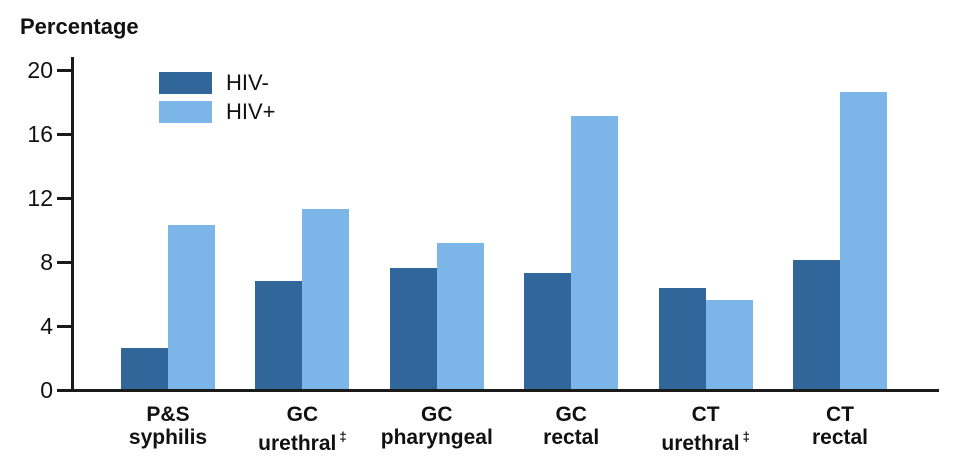 The height and width of the screenshot is (475, 960). Describe the element at coordinates (40, 134) in the screenshot. I see `y-axis-tick-label: 16` at that location.